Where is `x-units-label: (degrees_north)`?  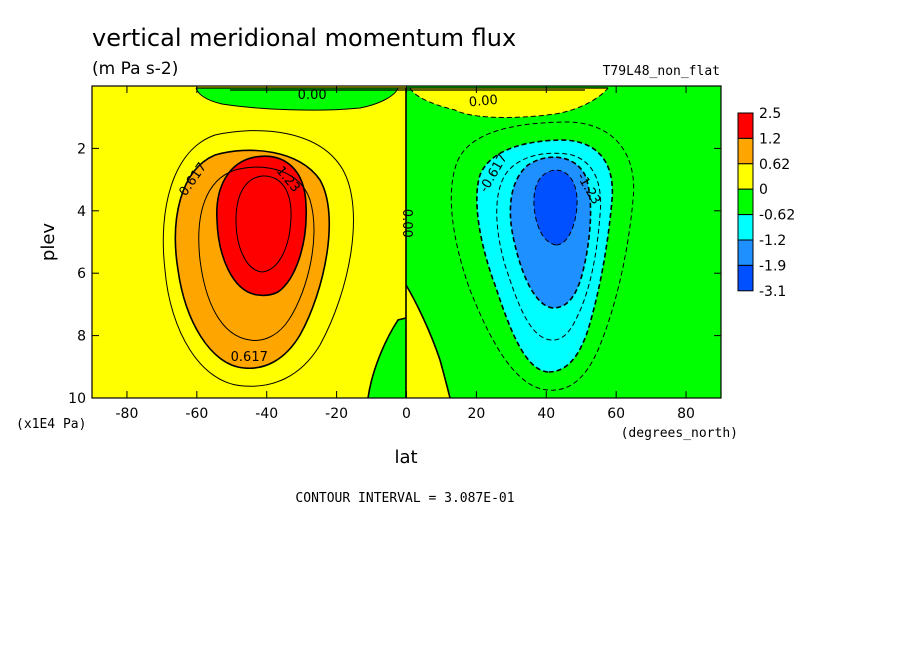 x-units-label: (degrees_north) is located at coordinates (679, 433).